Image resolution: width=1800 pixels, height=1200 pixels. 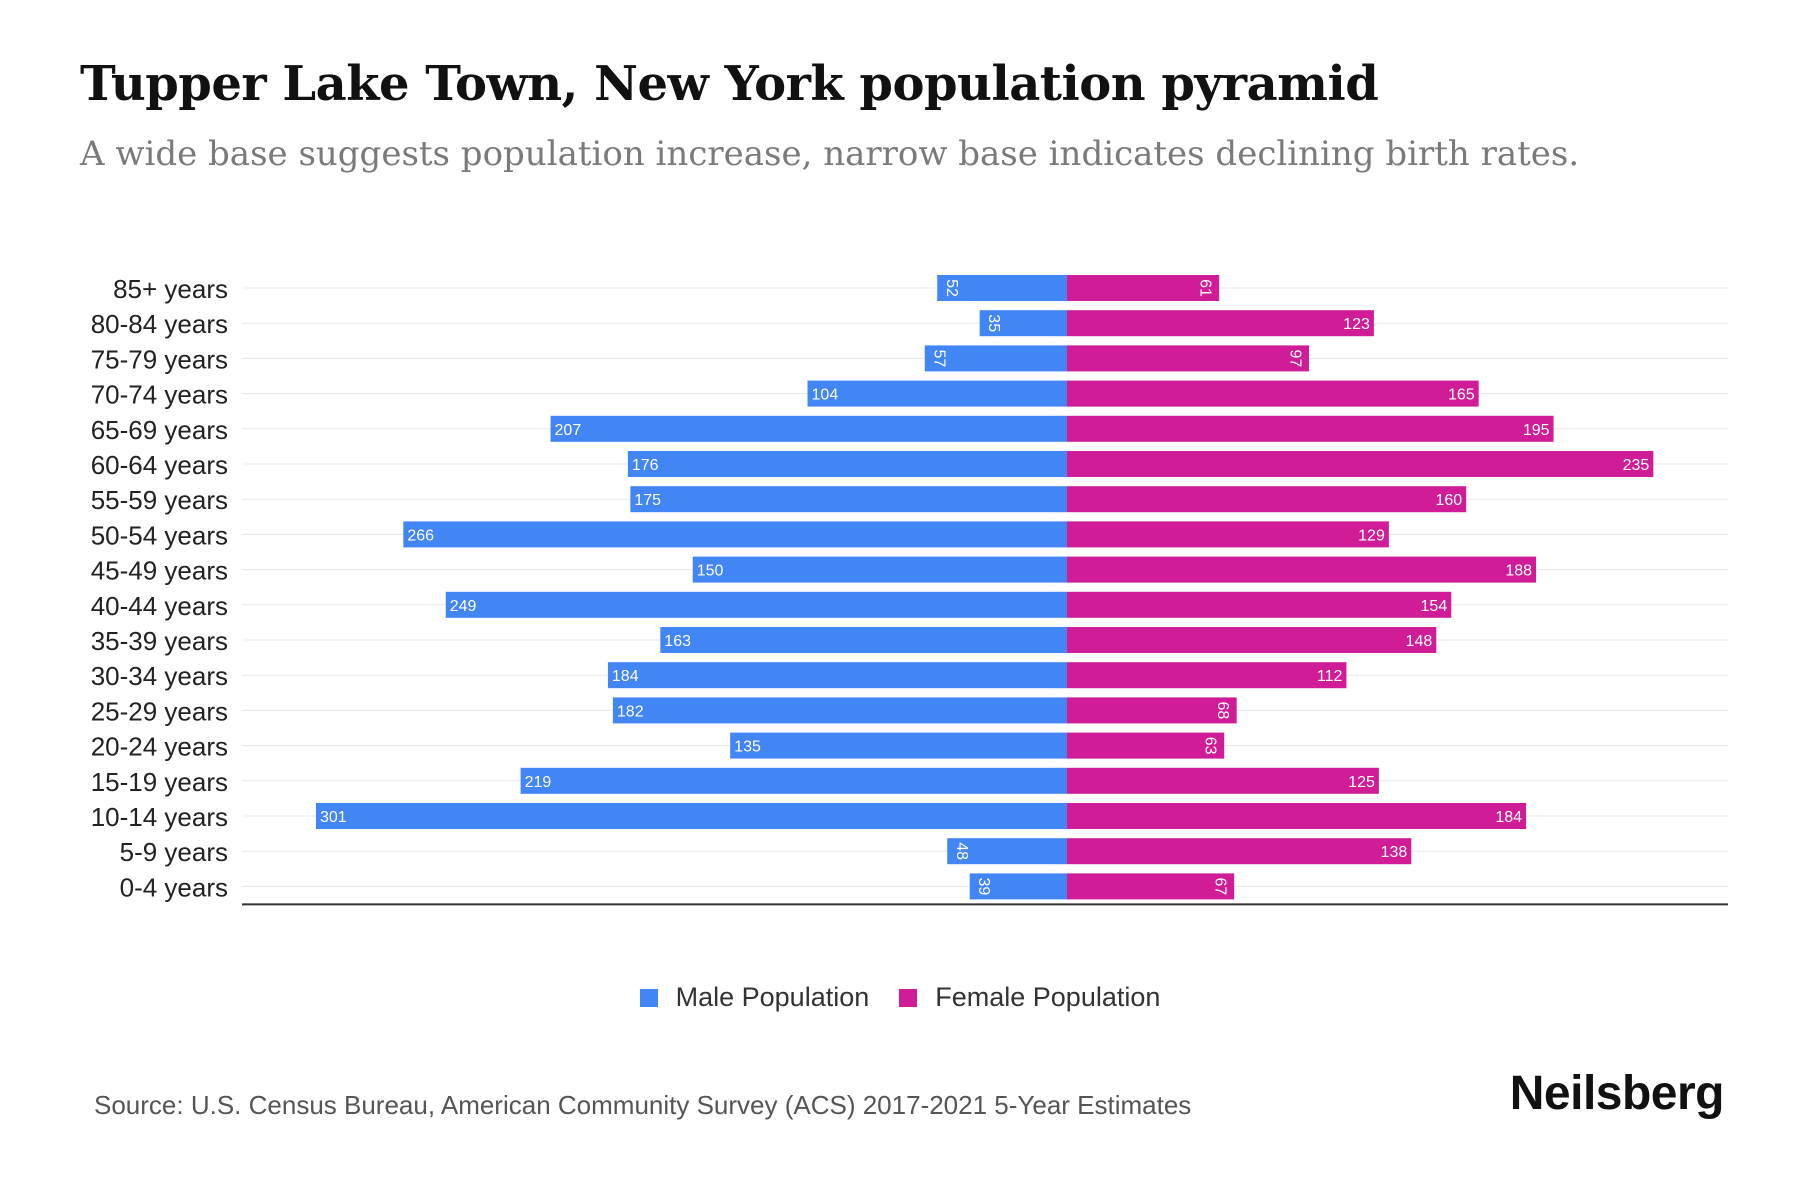 I want to click on male-value-label: 57, so click(x=938, y=359).